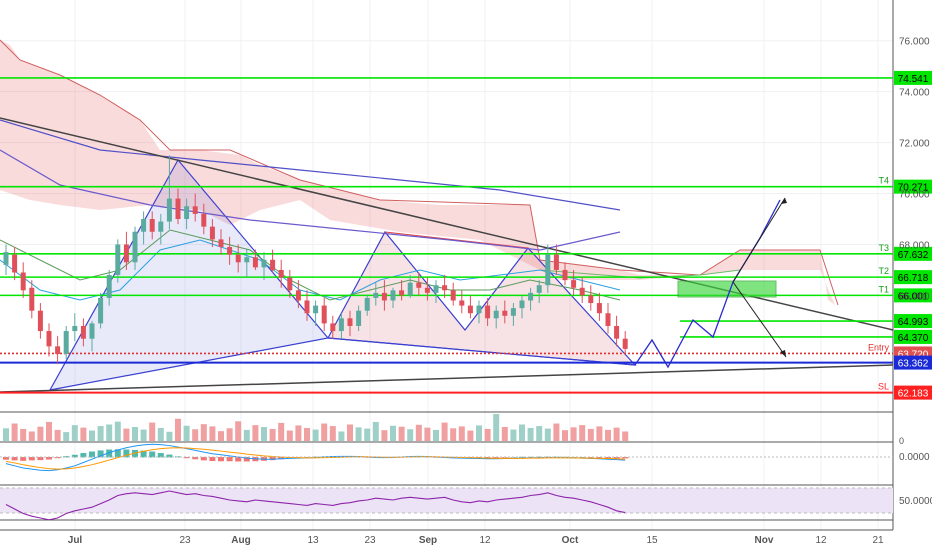  Describe the element at coordinates (914, 195) in the screenshot. I see `y-tick-label: 70.000` at that location.